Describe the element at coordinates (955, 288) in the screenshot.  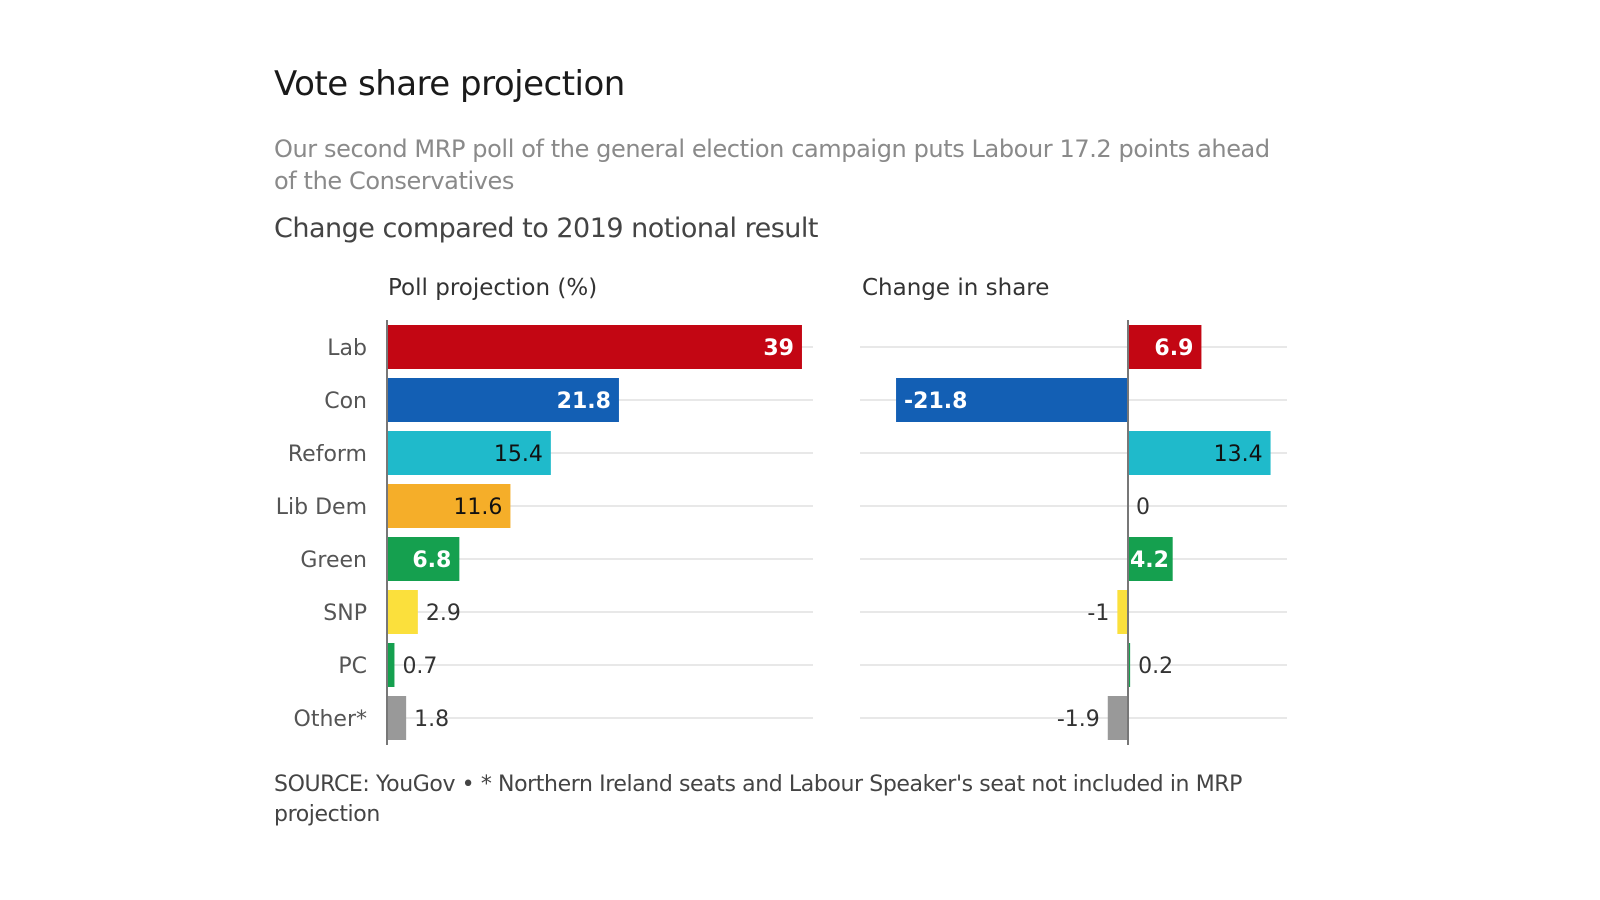
I see `panel-title: Change in share` at that location.